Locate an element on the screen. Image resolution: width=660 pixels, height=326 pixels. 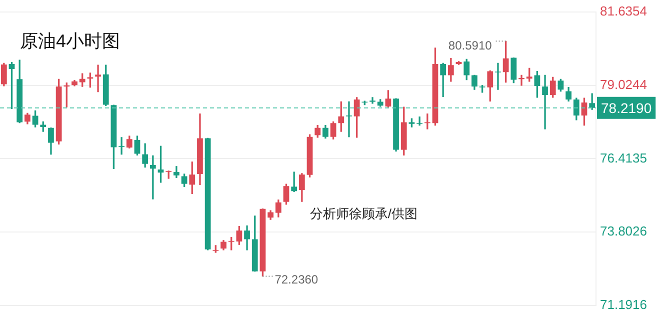
y-tick-label: 71.1916 is located at coordinates (623, 304).